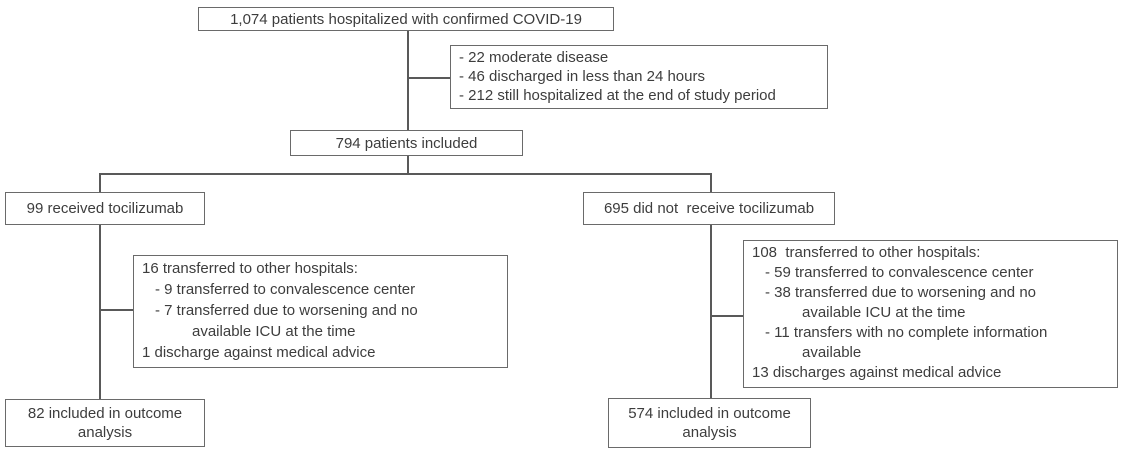 Image resolution: width=1122 pixels, height=453 pixels. Describe the element at coordinates (408, 164) in the screenshot. I see `connector-included-bottom-vertical` at that location.